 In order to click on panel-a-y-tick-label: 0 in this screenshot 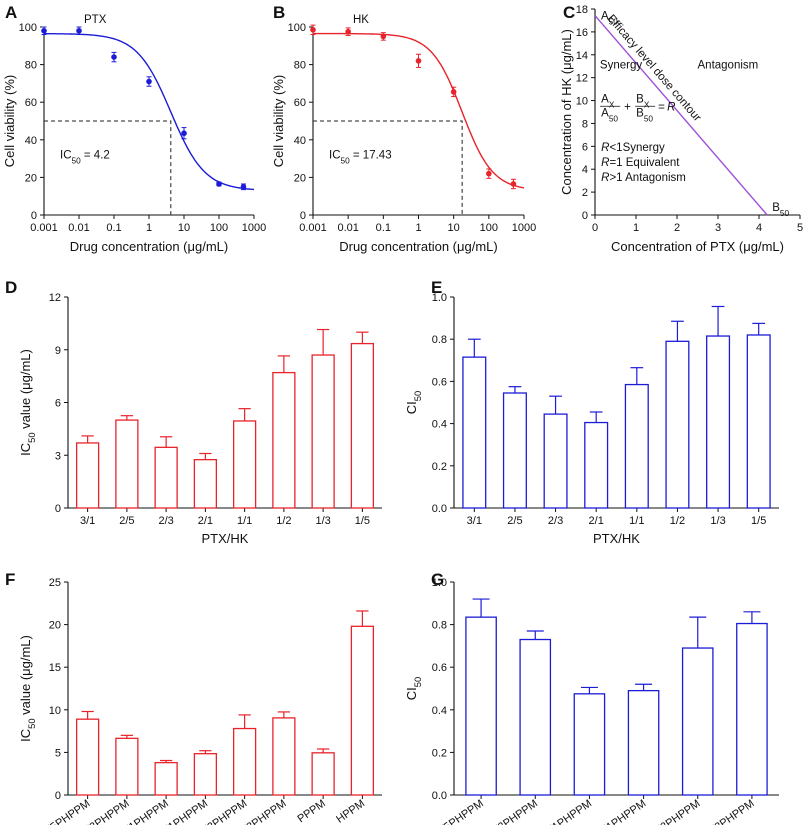, I will do `click(34, 216)`.